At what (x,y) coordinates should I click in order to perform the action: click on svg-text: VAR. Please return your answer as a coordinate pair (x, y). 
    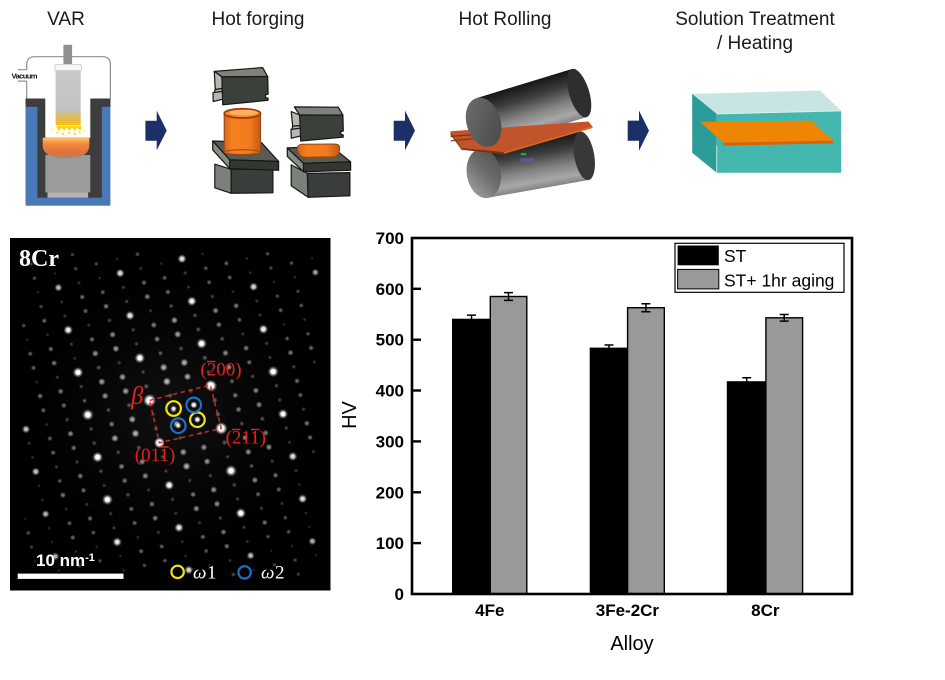
    Looking at the image, I should click on (66, 19).